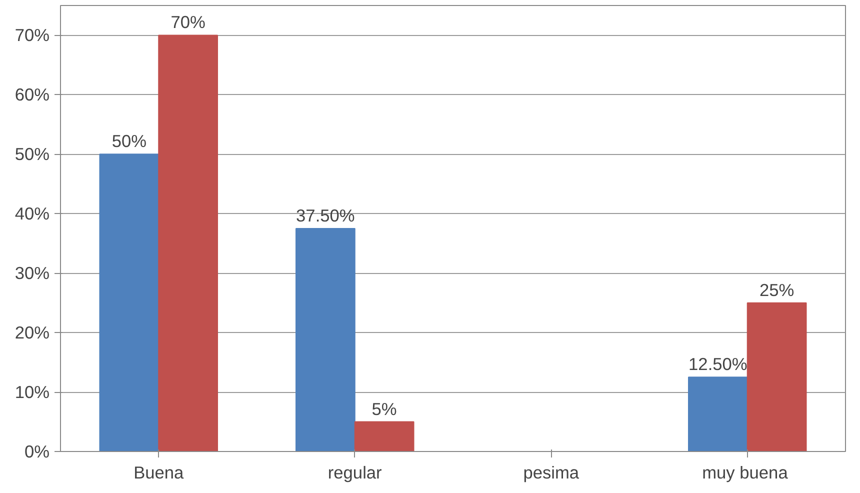 The width and height of the screenshot is (860, 493). Describe the element at coordinates (718, 364) in the screenshot. I see `data-label: 12.50%` at that location.